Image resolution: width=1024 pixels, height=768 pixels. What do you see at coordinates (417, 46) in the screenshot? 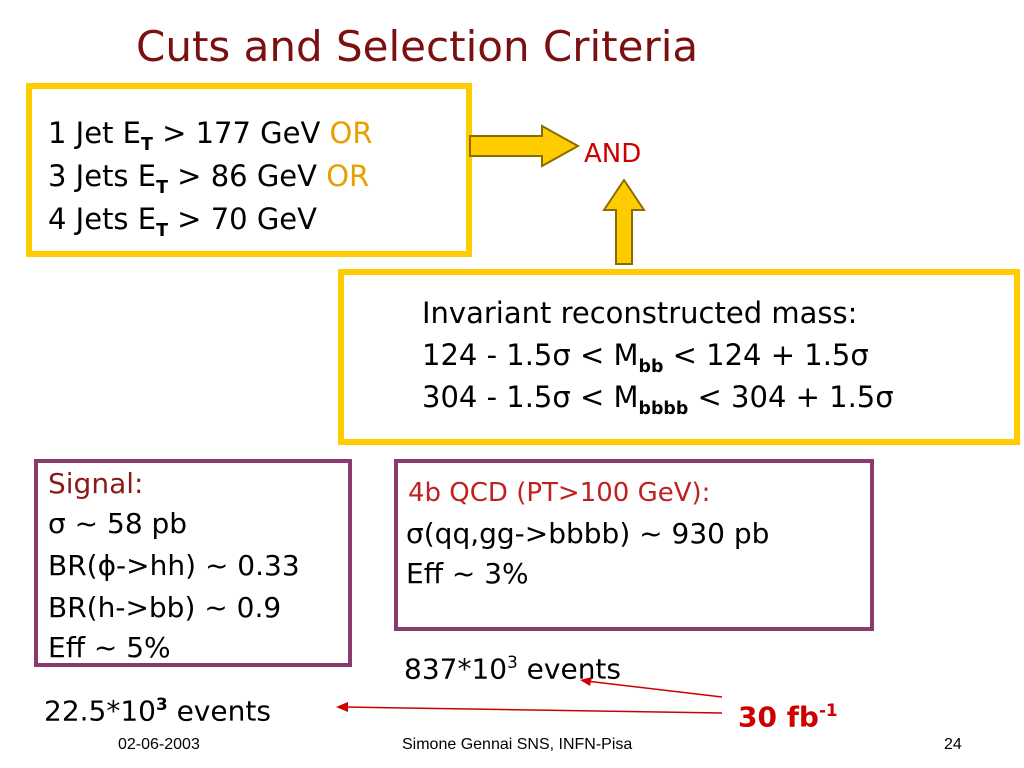
I see `slide-title: Cuts and Selection Criteria` at bounding box center [417, 46].